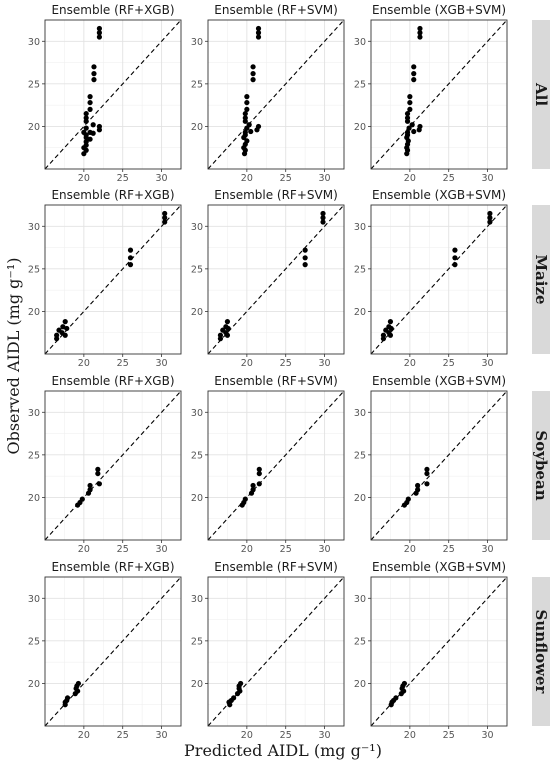 The height and width of the screenshot is (768, 550). I want to click on row-strip-label: Sunflower, so click(541, 652).